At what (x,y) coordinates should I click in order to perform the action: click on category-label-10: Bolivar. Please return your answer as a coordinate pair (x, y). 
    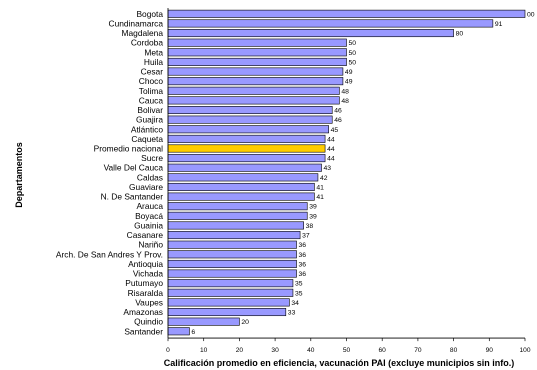
    Looking at the image, I should click on (150, 110).